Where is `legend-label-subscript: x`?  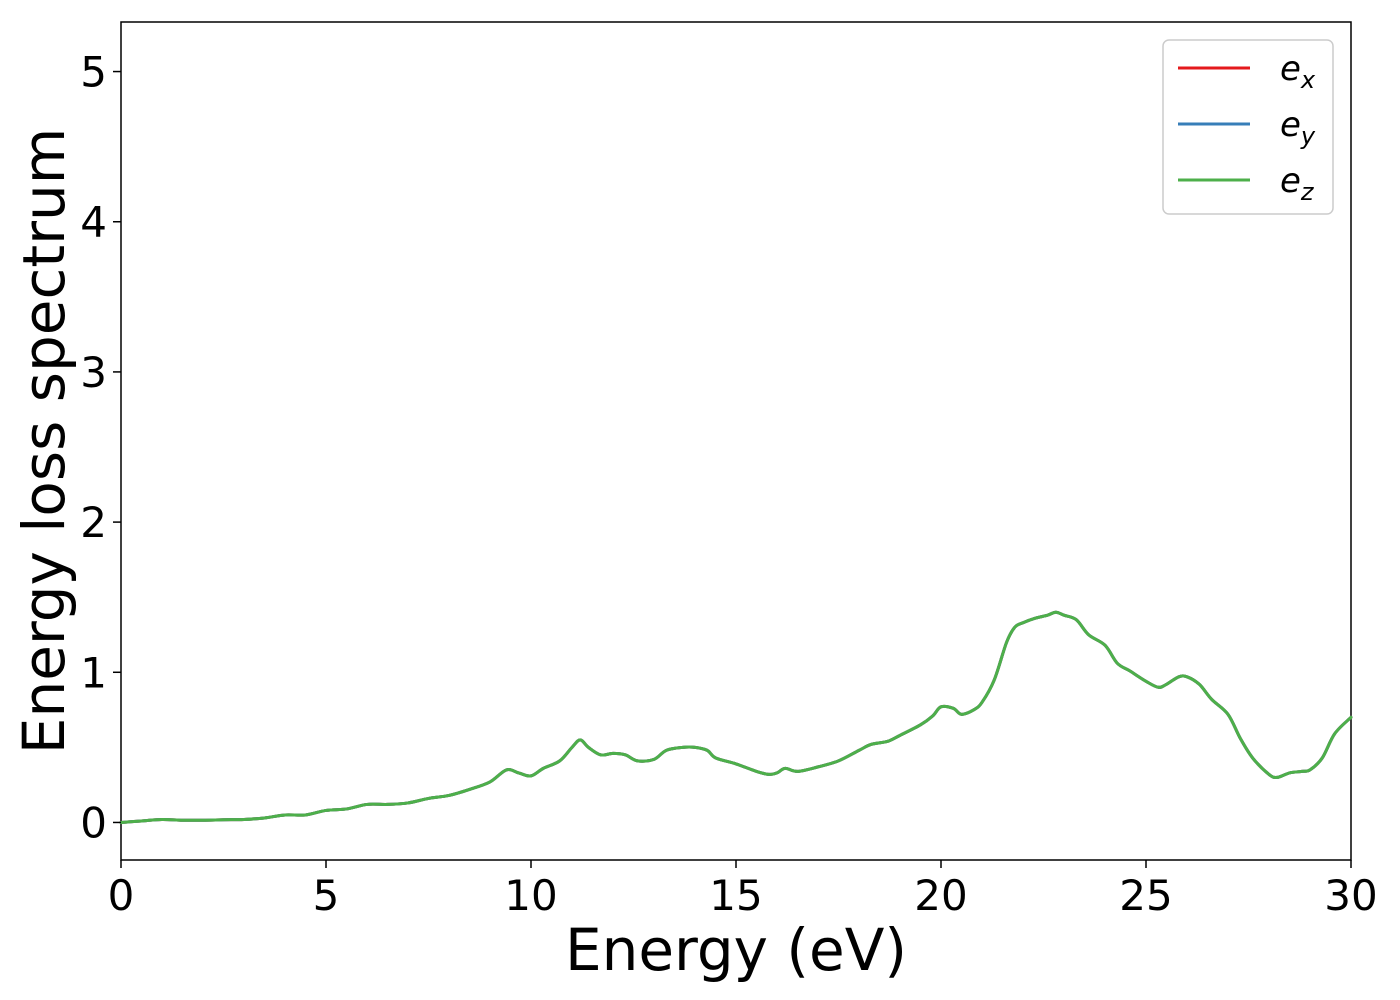
legend-label-subscript: x is located at coordinates (1308, 80).